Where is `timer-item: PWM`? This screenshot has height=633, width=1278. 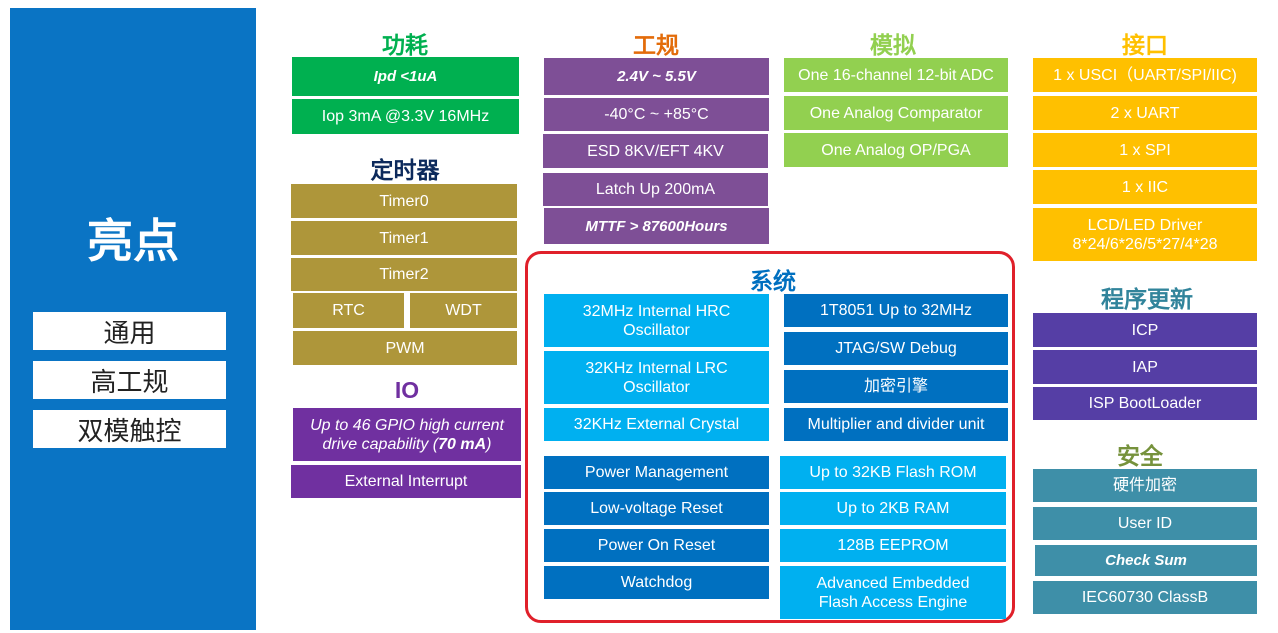 timer-item: PWM is located at coordinates (405, 348).